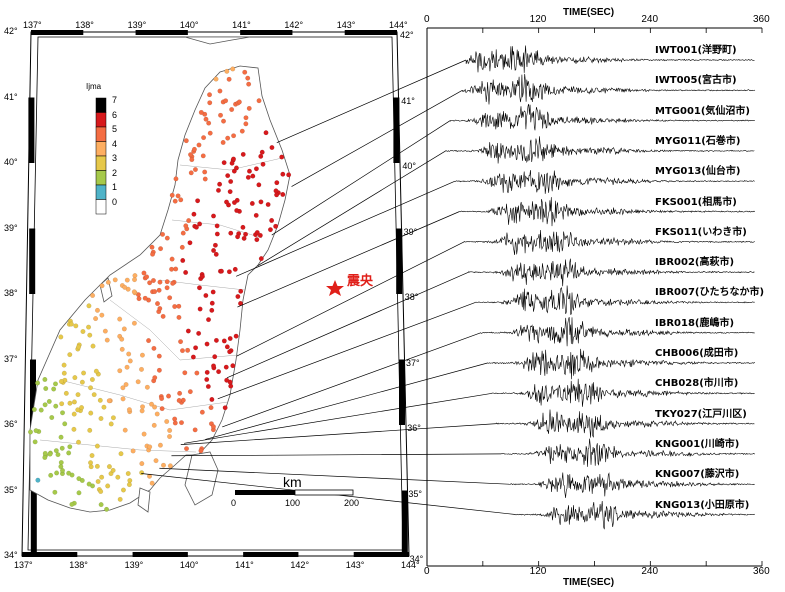 The height and width of the screenshot is (592, 785). Describe the element at coordinates (234, 503) in the screenshot. I see `scale-tick-0: 0` at that location.